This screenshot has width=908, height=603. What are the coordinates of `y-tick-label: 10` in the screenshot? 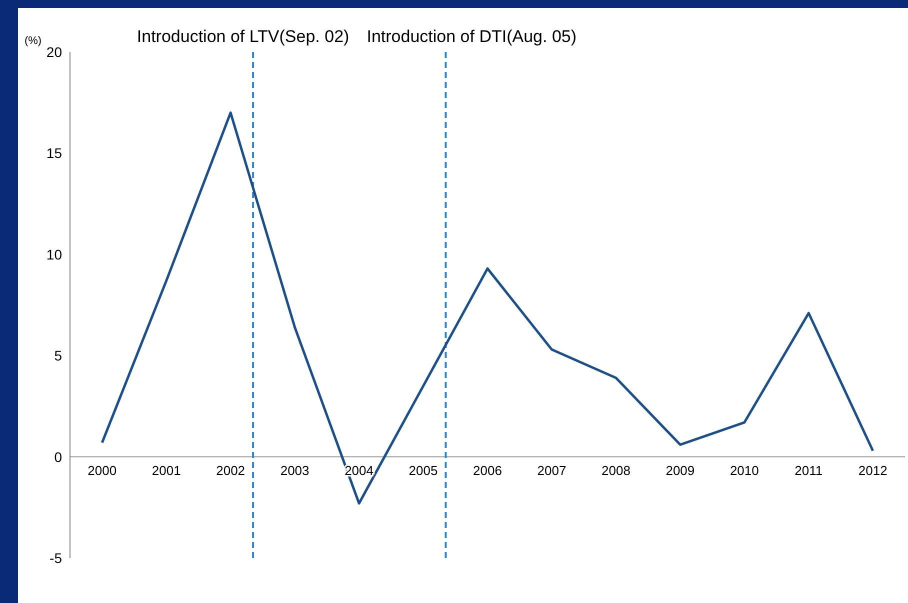 It's located at (54, 254).